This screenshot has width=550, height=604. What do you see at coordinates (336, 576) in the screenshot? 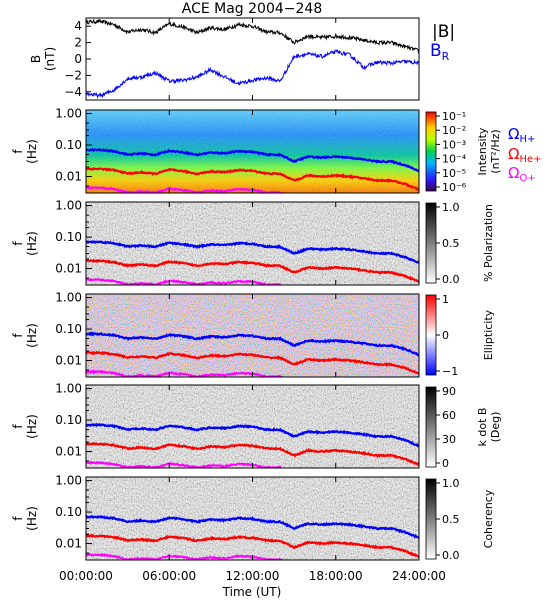
I see `x-tick-label: 18:00:00` at bounding box center [336, 576].